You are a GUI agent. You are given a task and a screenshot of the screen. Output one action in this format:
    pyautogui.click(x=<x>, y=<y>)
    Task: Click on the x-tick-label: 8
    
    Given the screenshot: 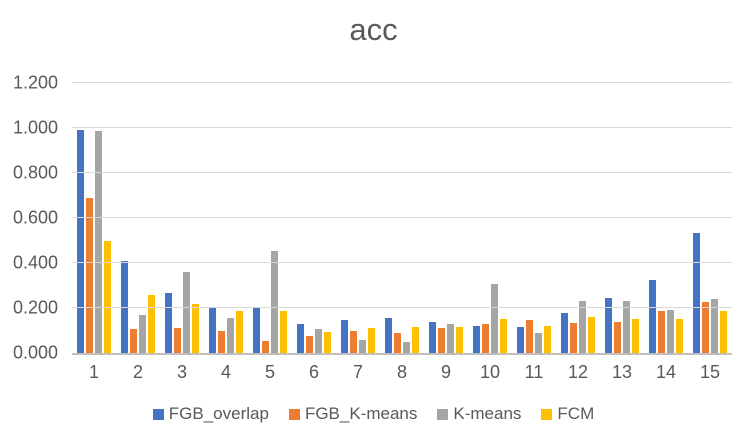 What is the action you would take?
    pyautogui.click(x=401, y=372)
    